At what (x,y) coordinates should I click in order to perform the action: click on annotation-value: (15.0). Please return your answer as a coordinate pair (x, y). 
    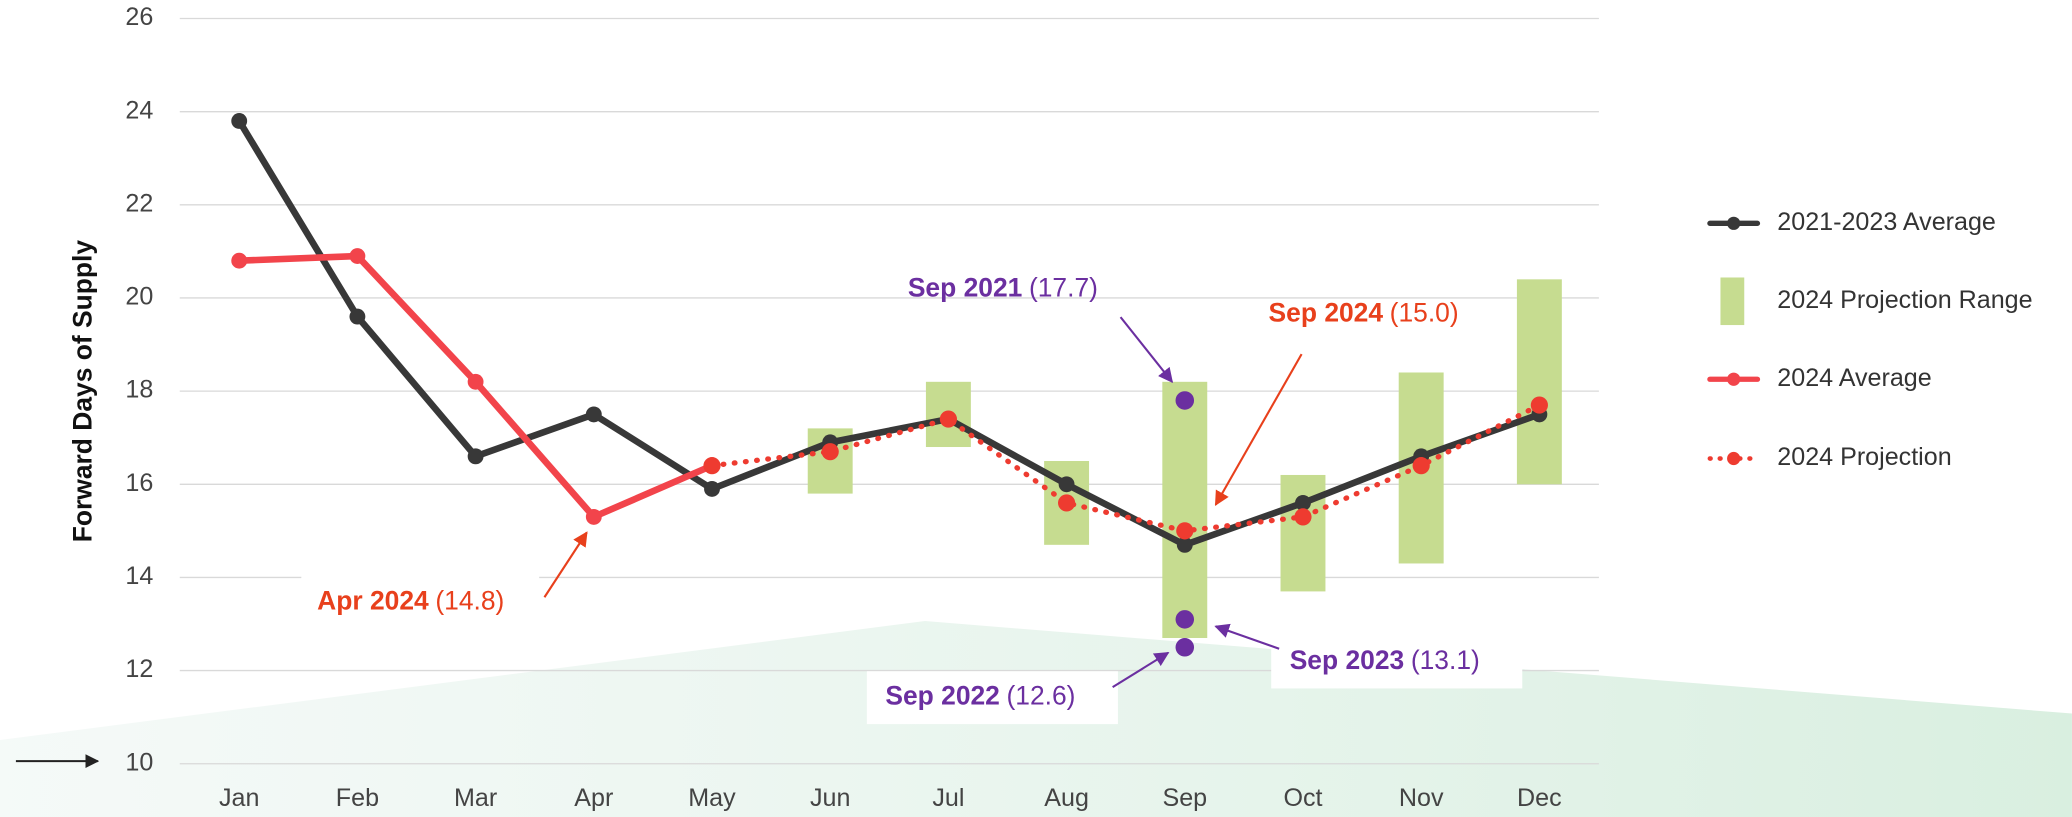
    Looking at the image, I should click on (1424, 312).